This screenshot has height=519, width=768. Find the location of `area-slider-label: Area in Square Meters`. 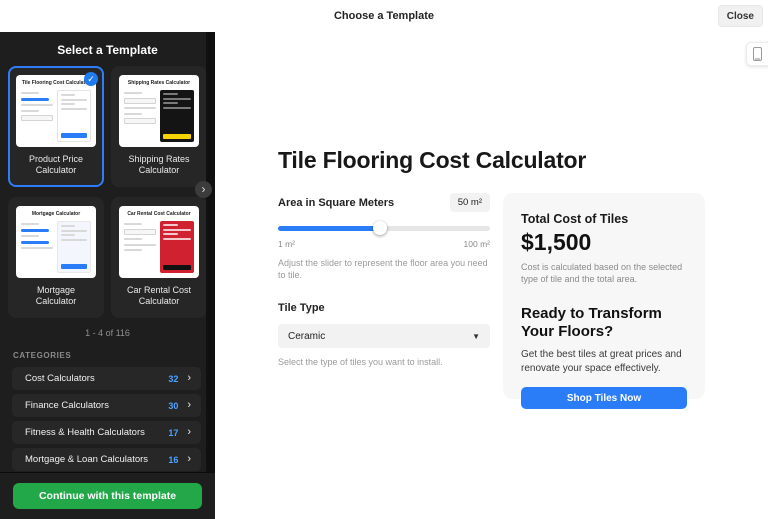

area-slider-label: Area in Square Meters is located at coordinates (336, 202).